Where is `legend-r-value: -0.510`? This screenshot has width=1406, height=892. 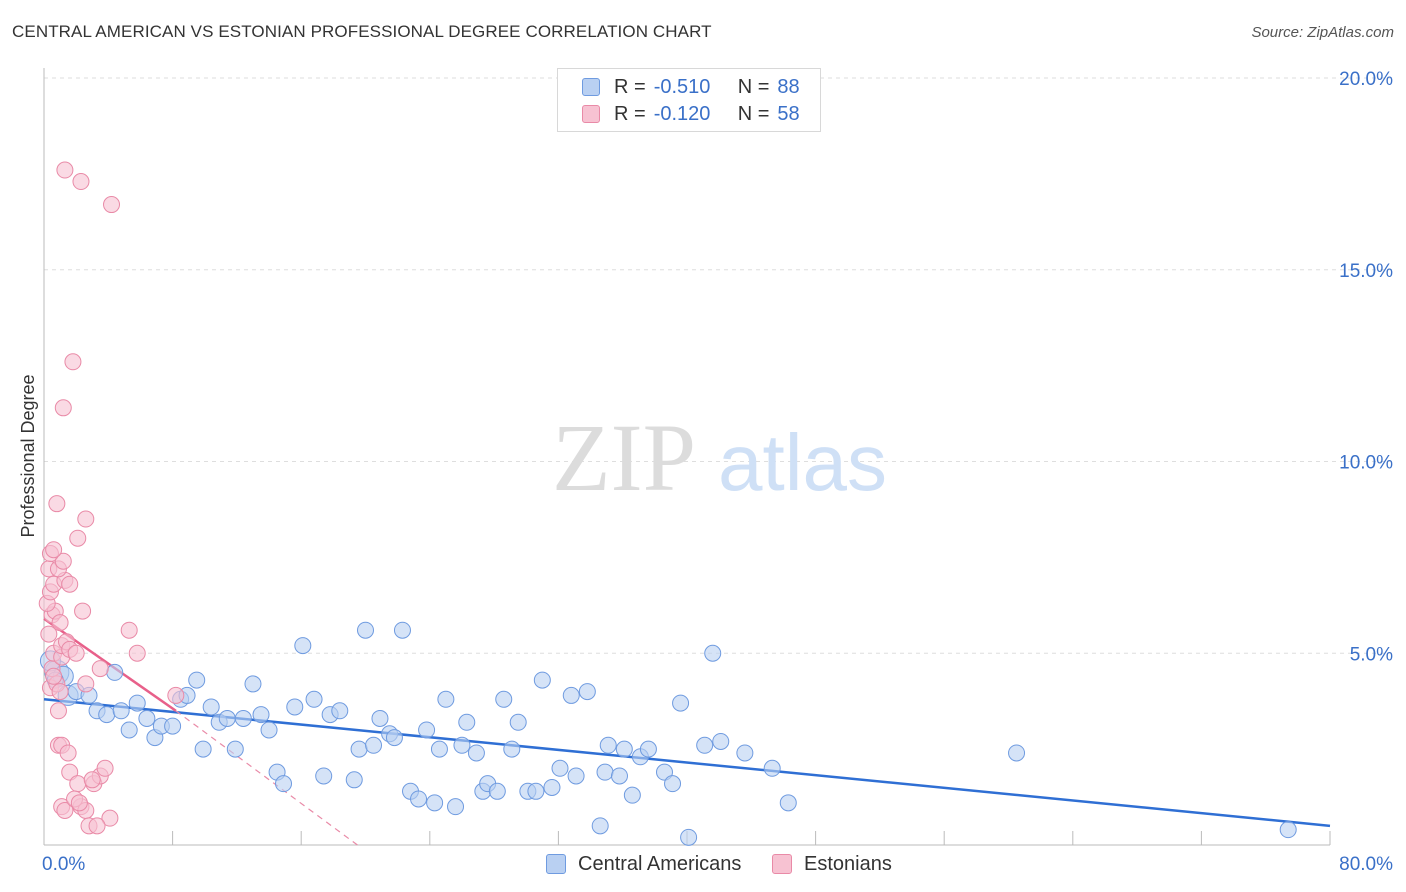 legend-r-value: -0.510 is located at coordinates (682, 86).